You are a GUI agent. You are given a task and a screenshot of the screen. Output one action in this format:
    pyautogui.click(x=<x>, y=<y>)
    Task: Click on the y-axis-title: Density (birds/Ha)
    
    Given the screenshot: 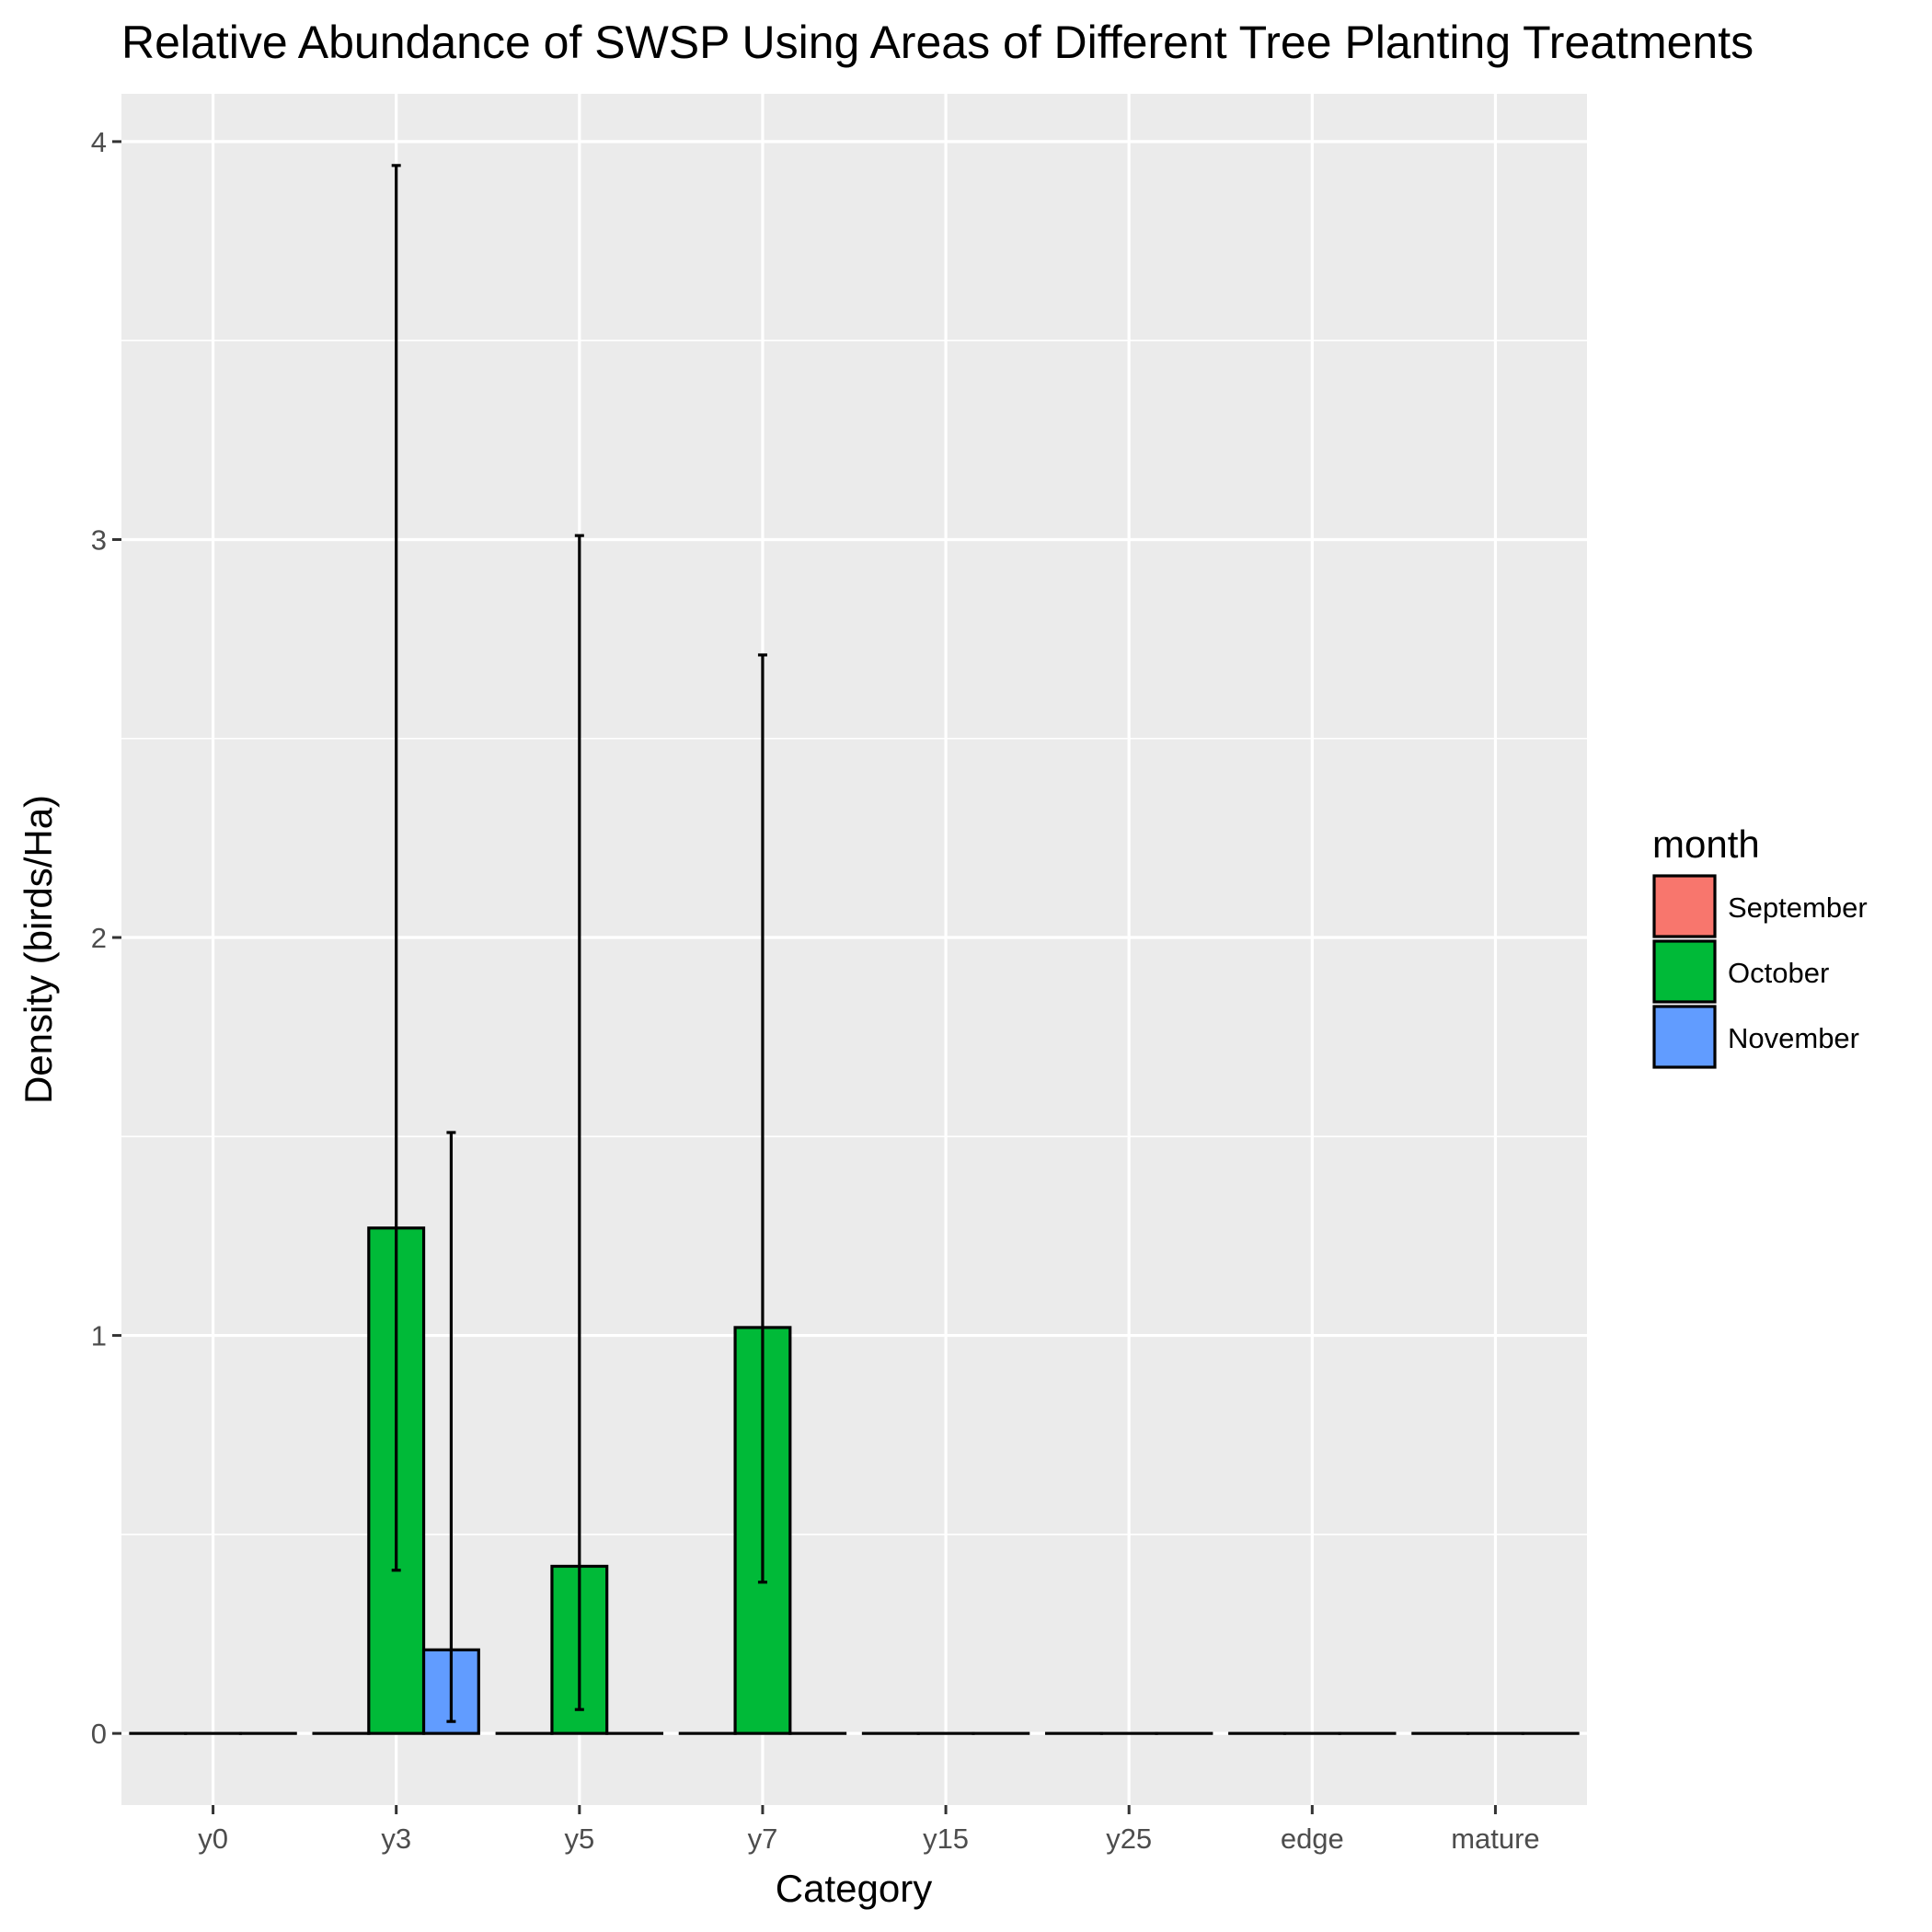 What is the action you would take?
    pyautogui.click(x=38, y=949)
    